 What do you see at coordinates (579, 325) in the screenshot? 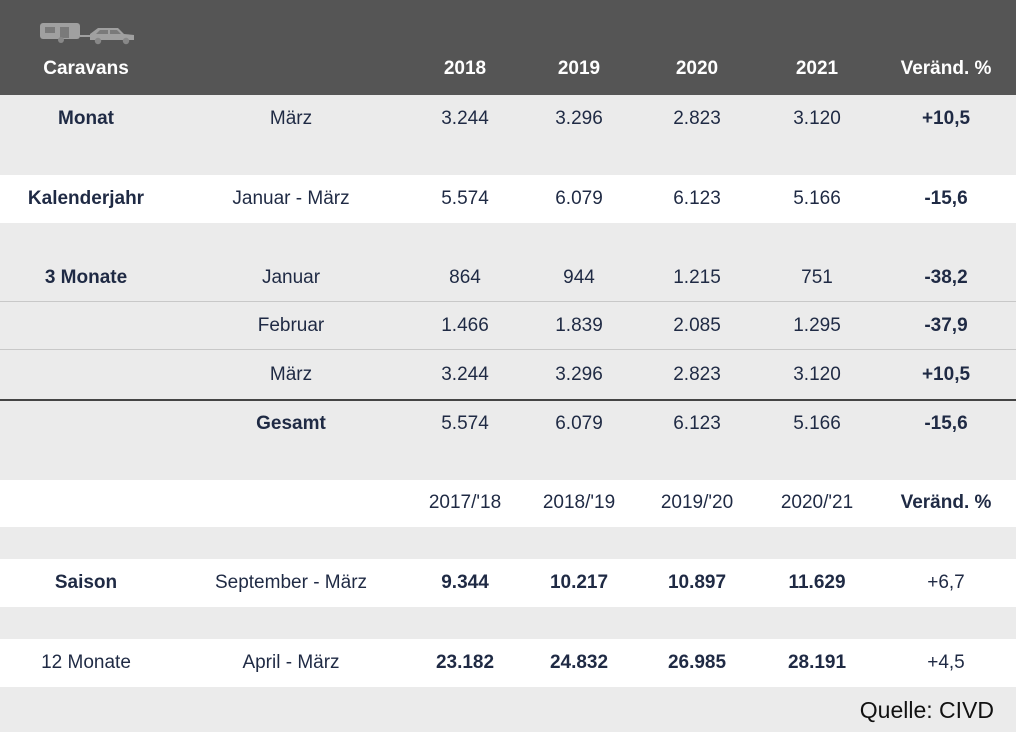
I see `value-2019: 1.839` at bounding box center [579, 325].